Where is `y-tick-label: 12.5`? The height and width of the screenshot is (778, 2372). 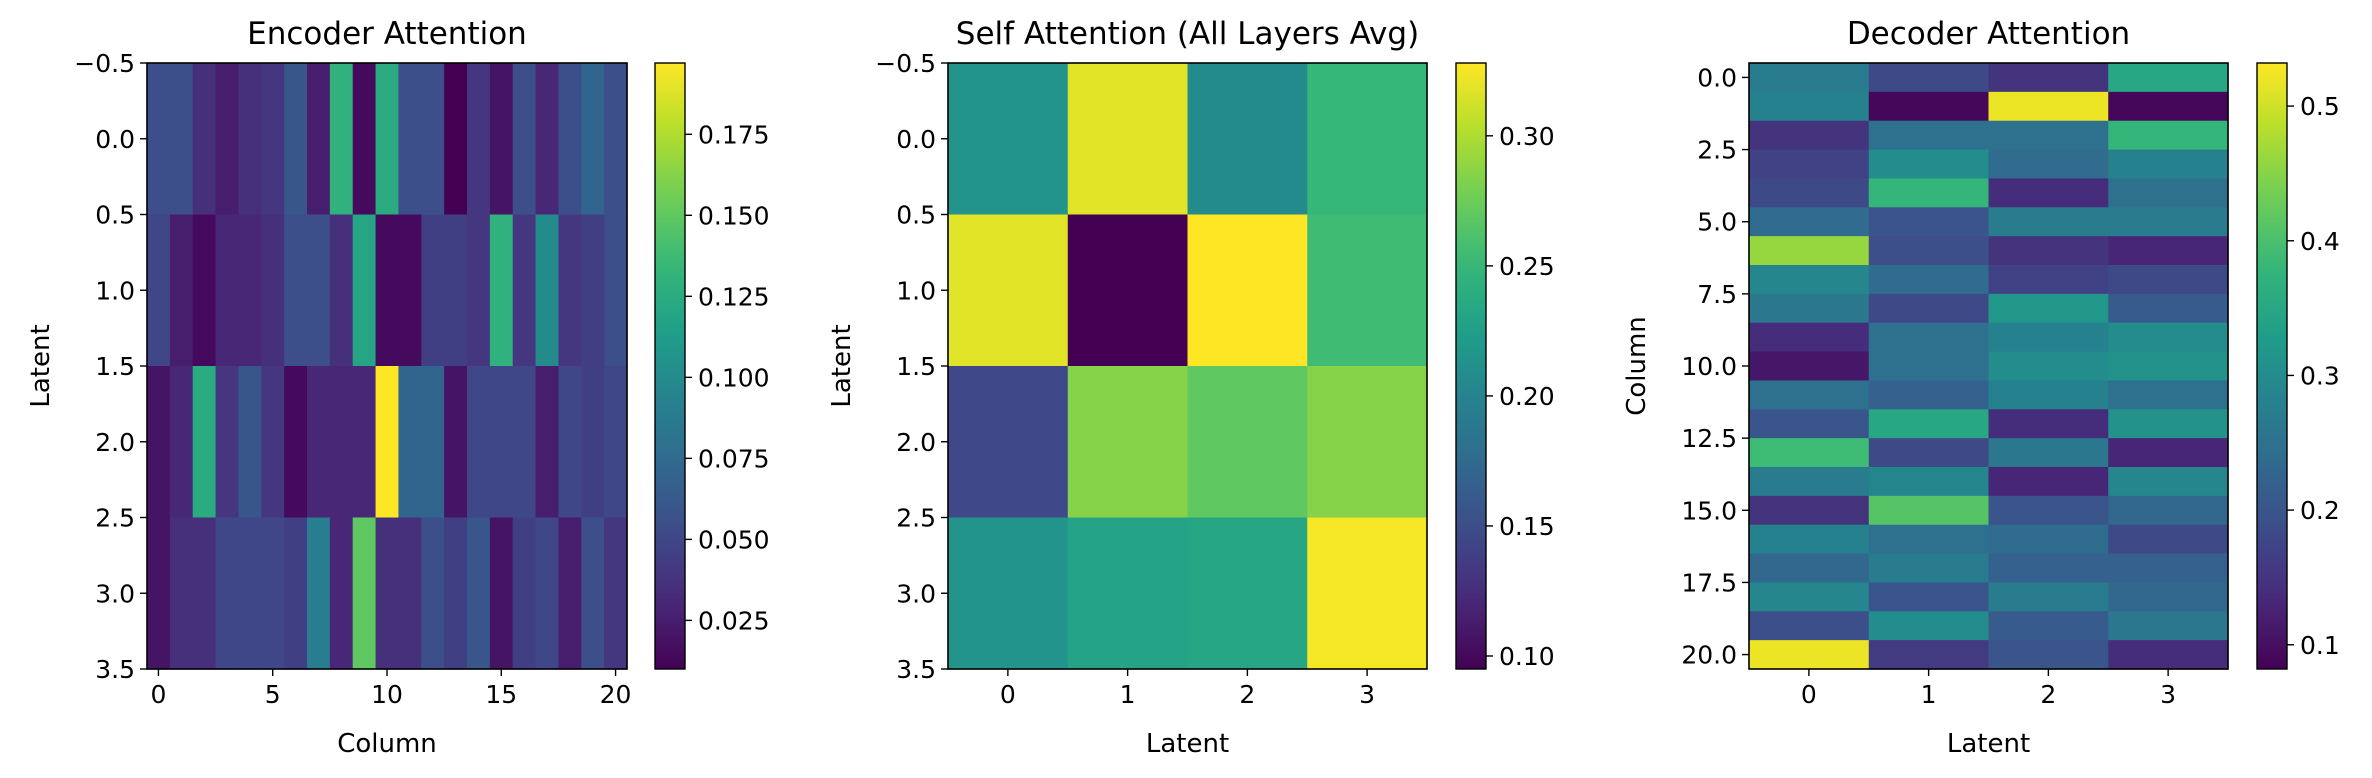
y-tick-label: 12.5 is located at coordinates (1709, 438).